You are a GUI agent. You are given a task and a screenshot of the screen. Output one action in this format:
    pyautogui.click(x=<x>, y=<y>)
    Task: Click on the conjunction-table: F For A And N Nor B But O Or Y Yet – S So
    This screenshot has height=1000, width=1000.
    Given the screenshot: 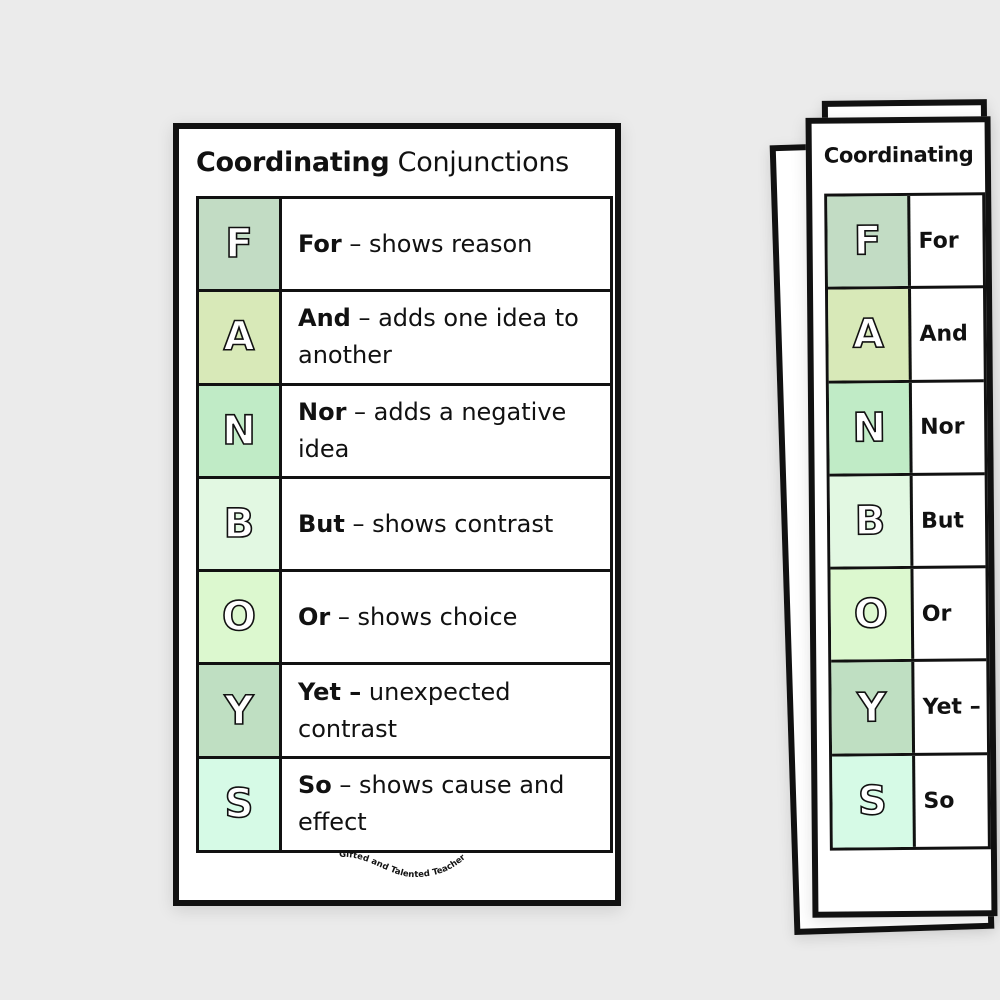 What is the action you would take?
    pyautogui.click(x=907, y=521)
    